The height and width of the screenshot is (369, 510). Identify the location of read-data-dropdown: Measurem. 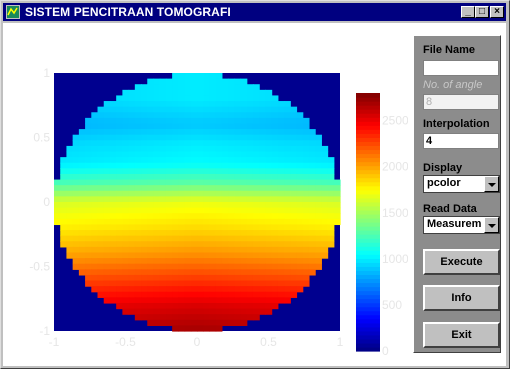
(461, 225).